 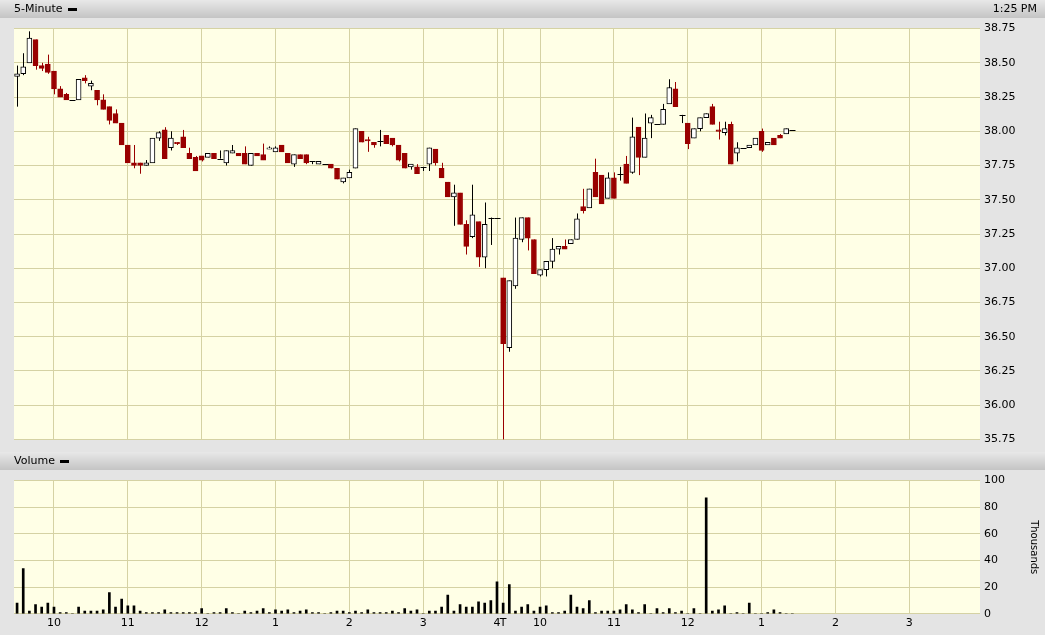 What do you see at coordinates (987, 613) in the screenshot?
I see `y-tick-label: 0` at bounding box center [987, 613].